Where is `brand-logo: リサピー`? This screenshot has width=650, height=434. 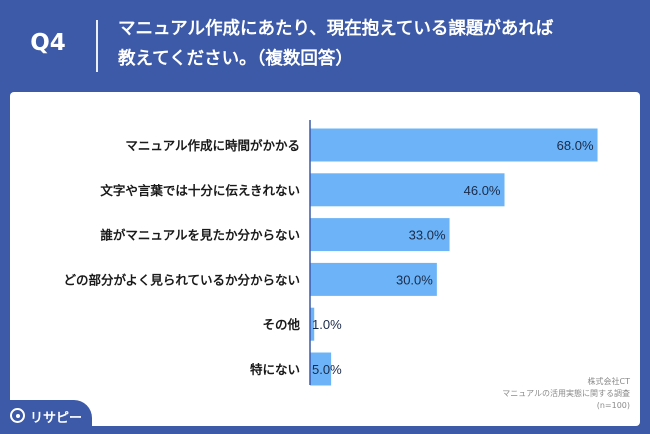
brand-logo: リサピー is located at coordinates (46, 417).